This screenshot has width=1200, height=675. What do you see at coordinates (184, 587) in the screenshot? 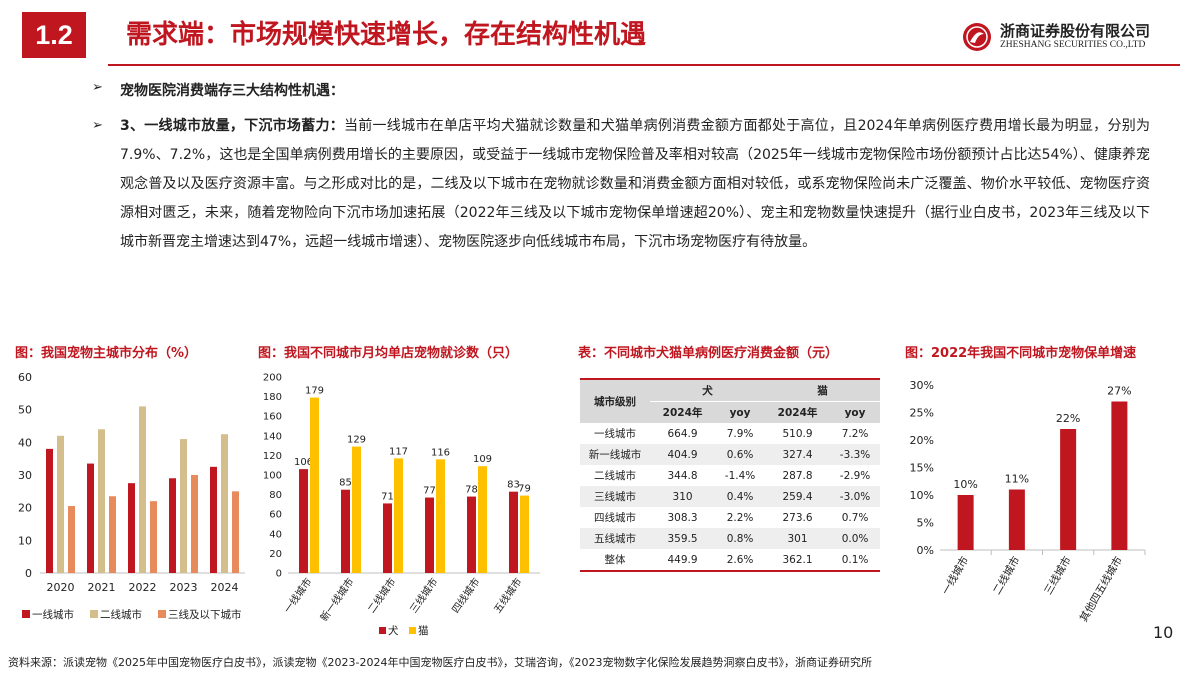
I see `x-tick-label: 2023` at bounding box center [184, 587].